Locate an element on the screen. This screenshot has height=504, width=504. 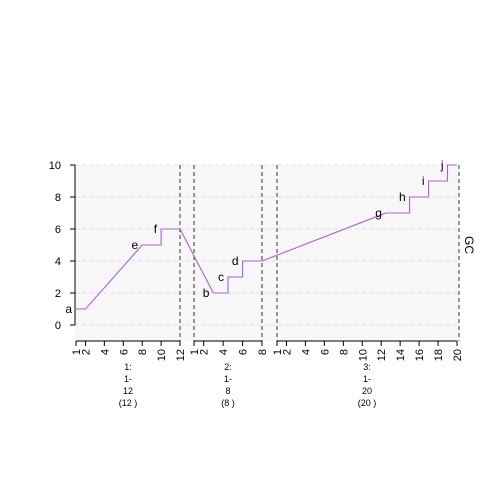
x-tick-label-0-4: 8 is located at coordinates (143, 352).